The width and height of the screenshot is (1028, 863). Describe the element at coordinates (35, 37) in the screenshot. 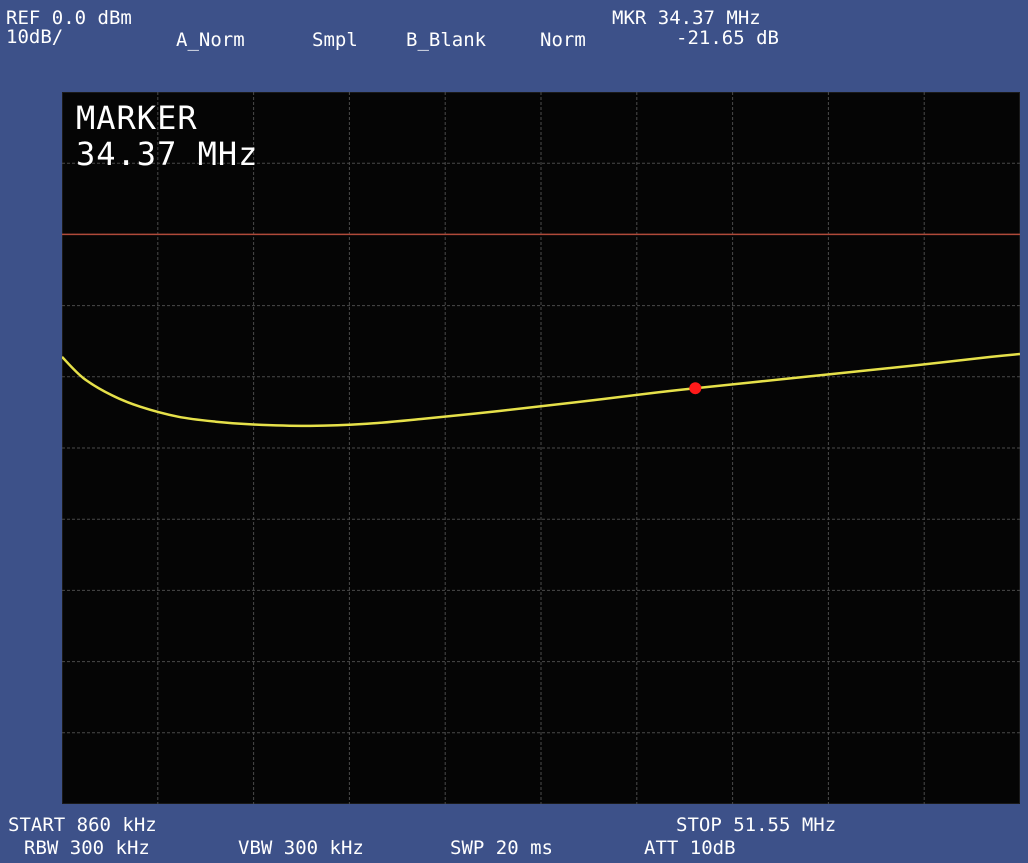

I see `scale-readout: 10dB/` at that location.